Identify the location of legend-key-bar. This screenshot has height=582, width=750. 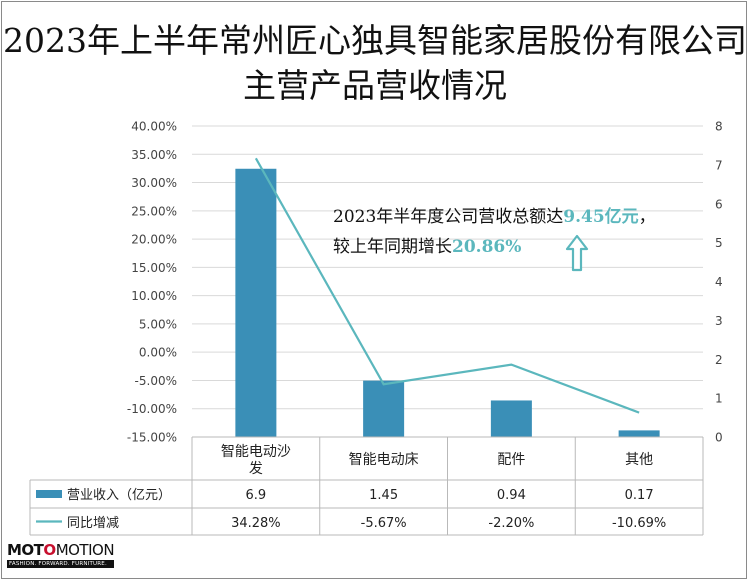
(49, 494).